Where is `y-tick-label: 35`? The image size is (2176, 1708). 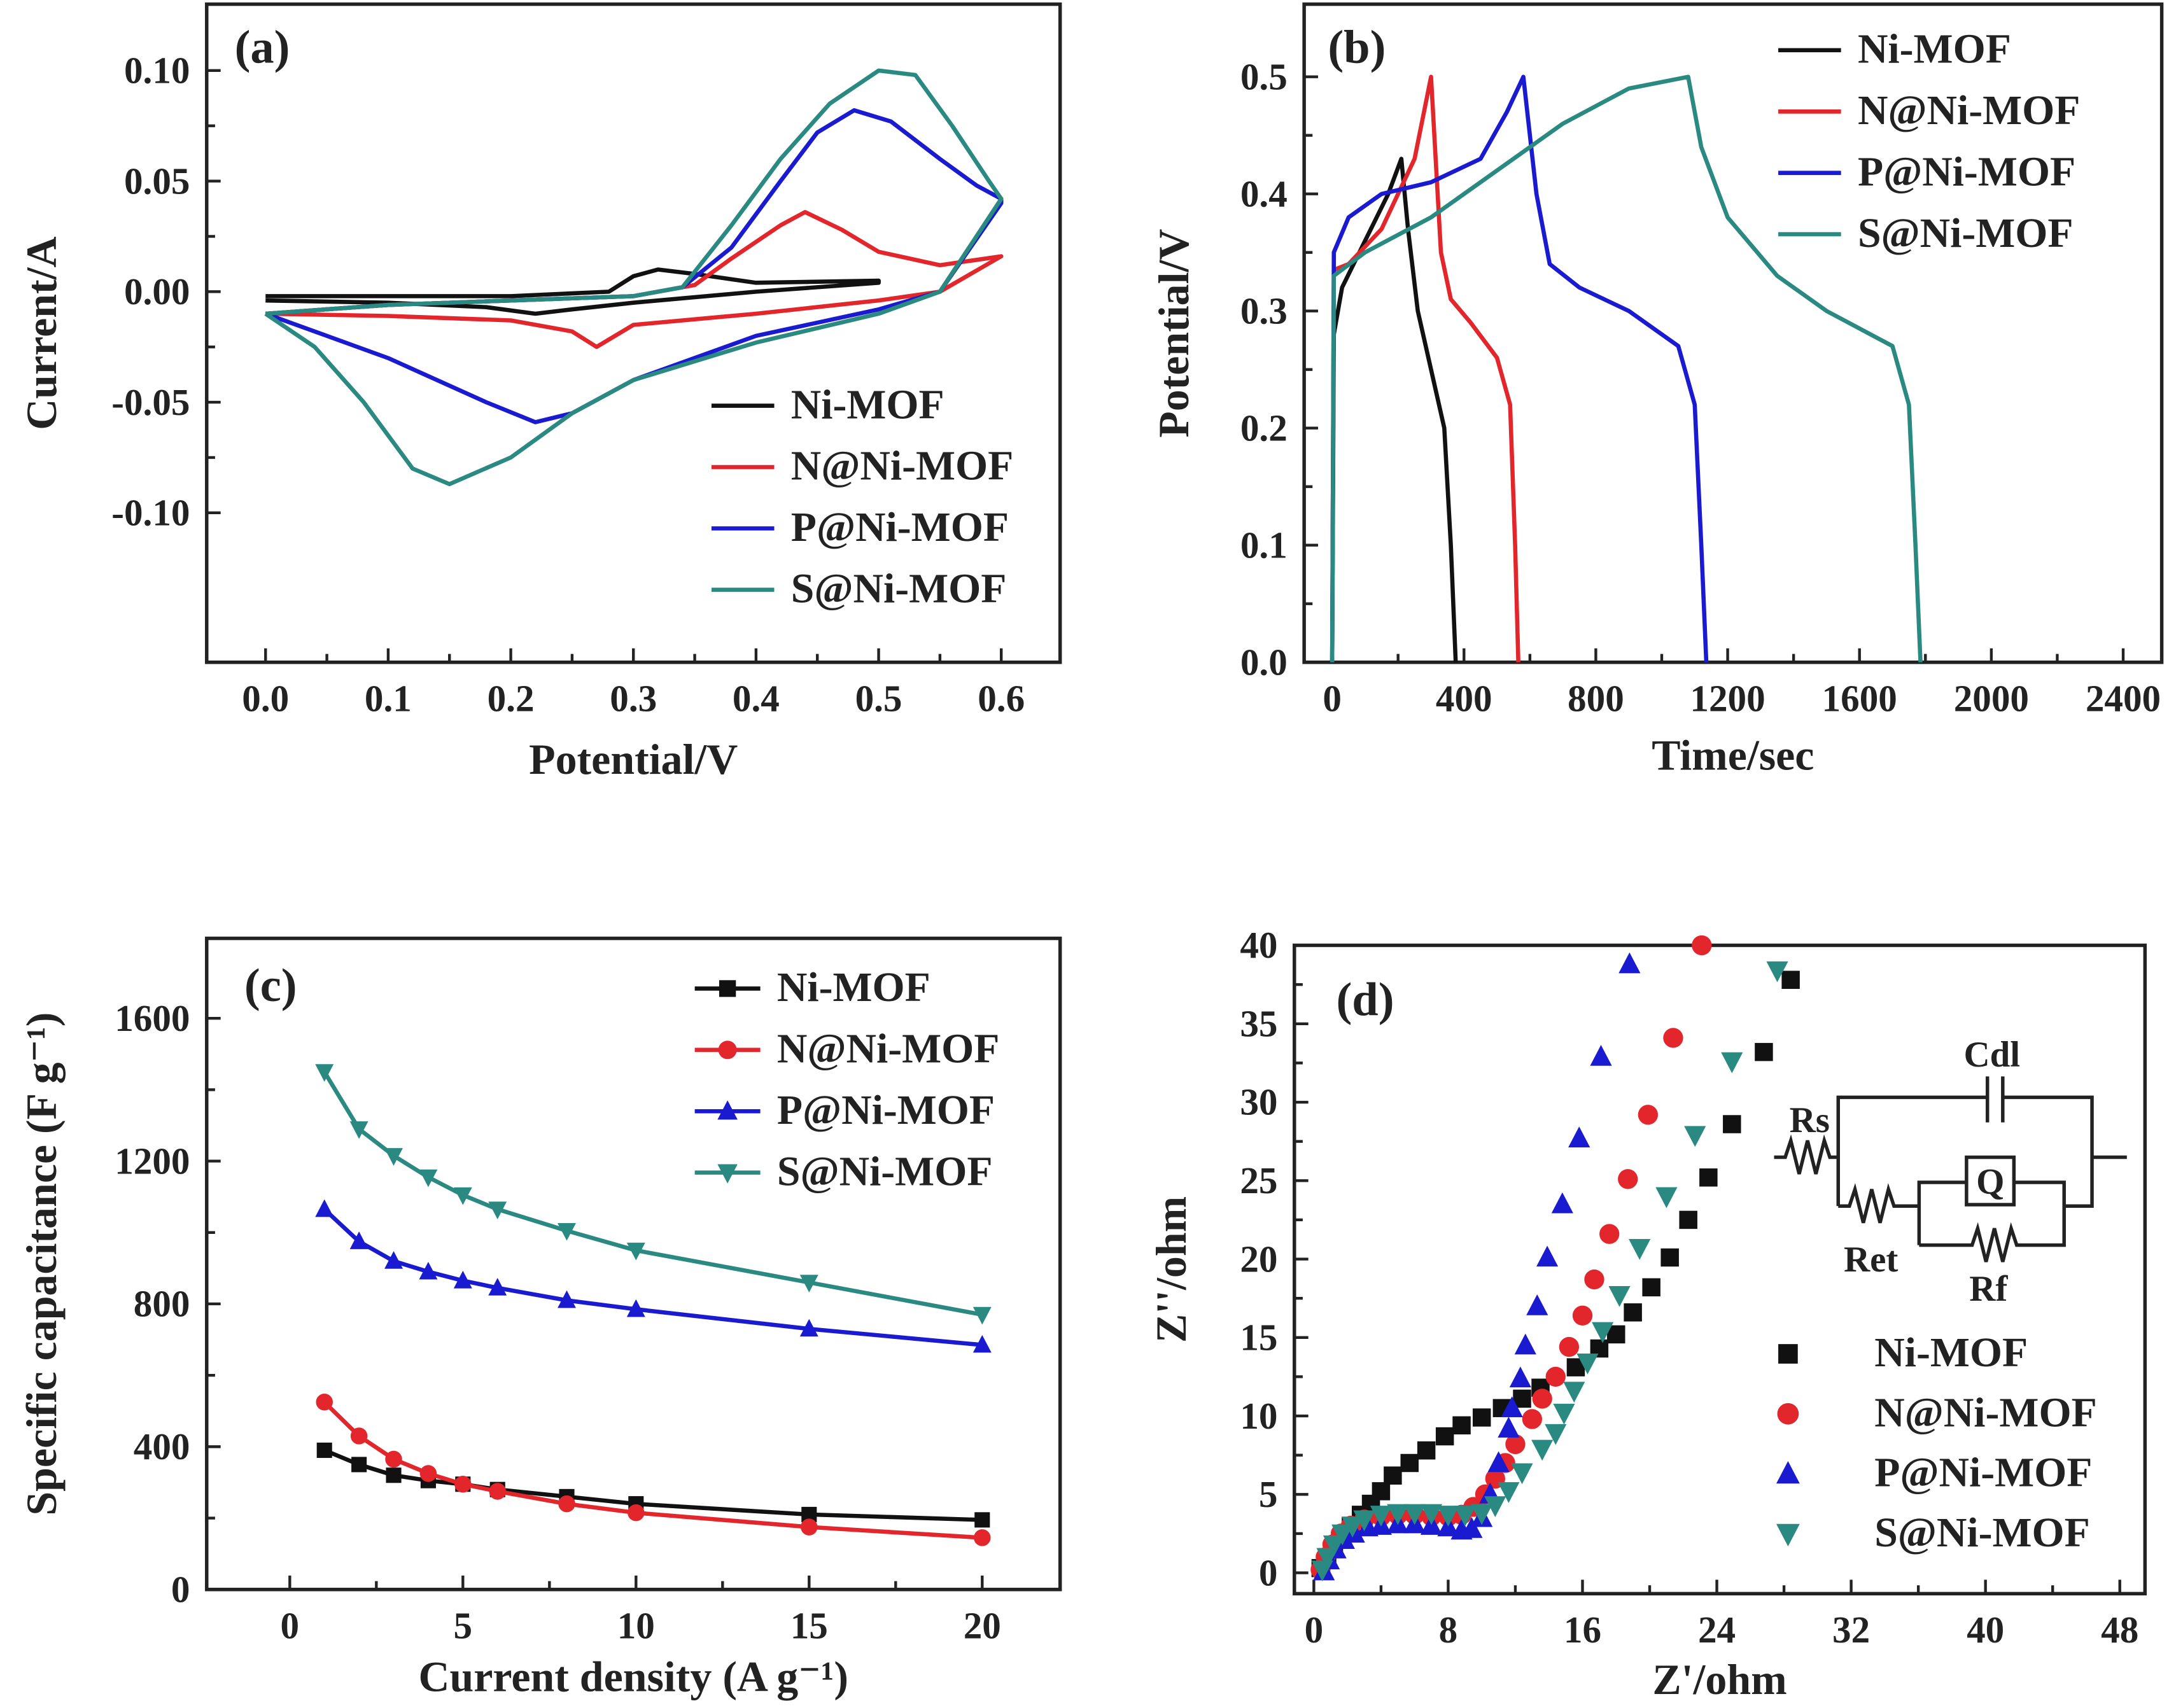 y-tick-label: 35 is located at coordinates (1258, 1023).